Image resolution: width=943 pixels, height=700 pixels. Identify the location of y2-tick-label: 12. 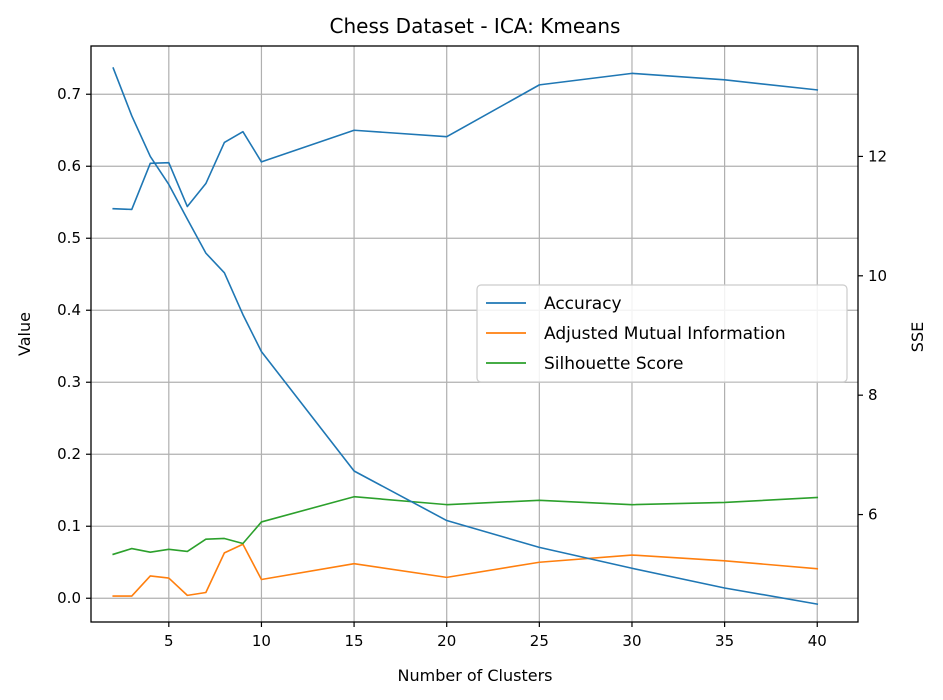
(877, 156).